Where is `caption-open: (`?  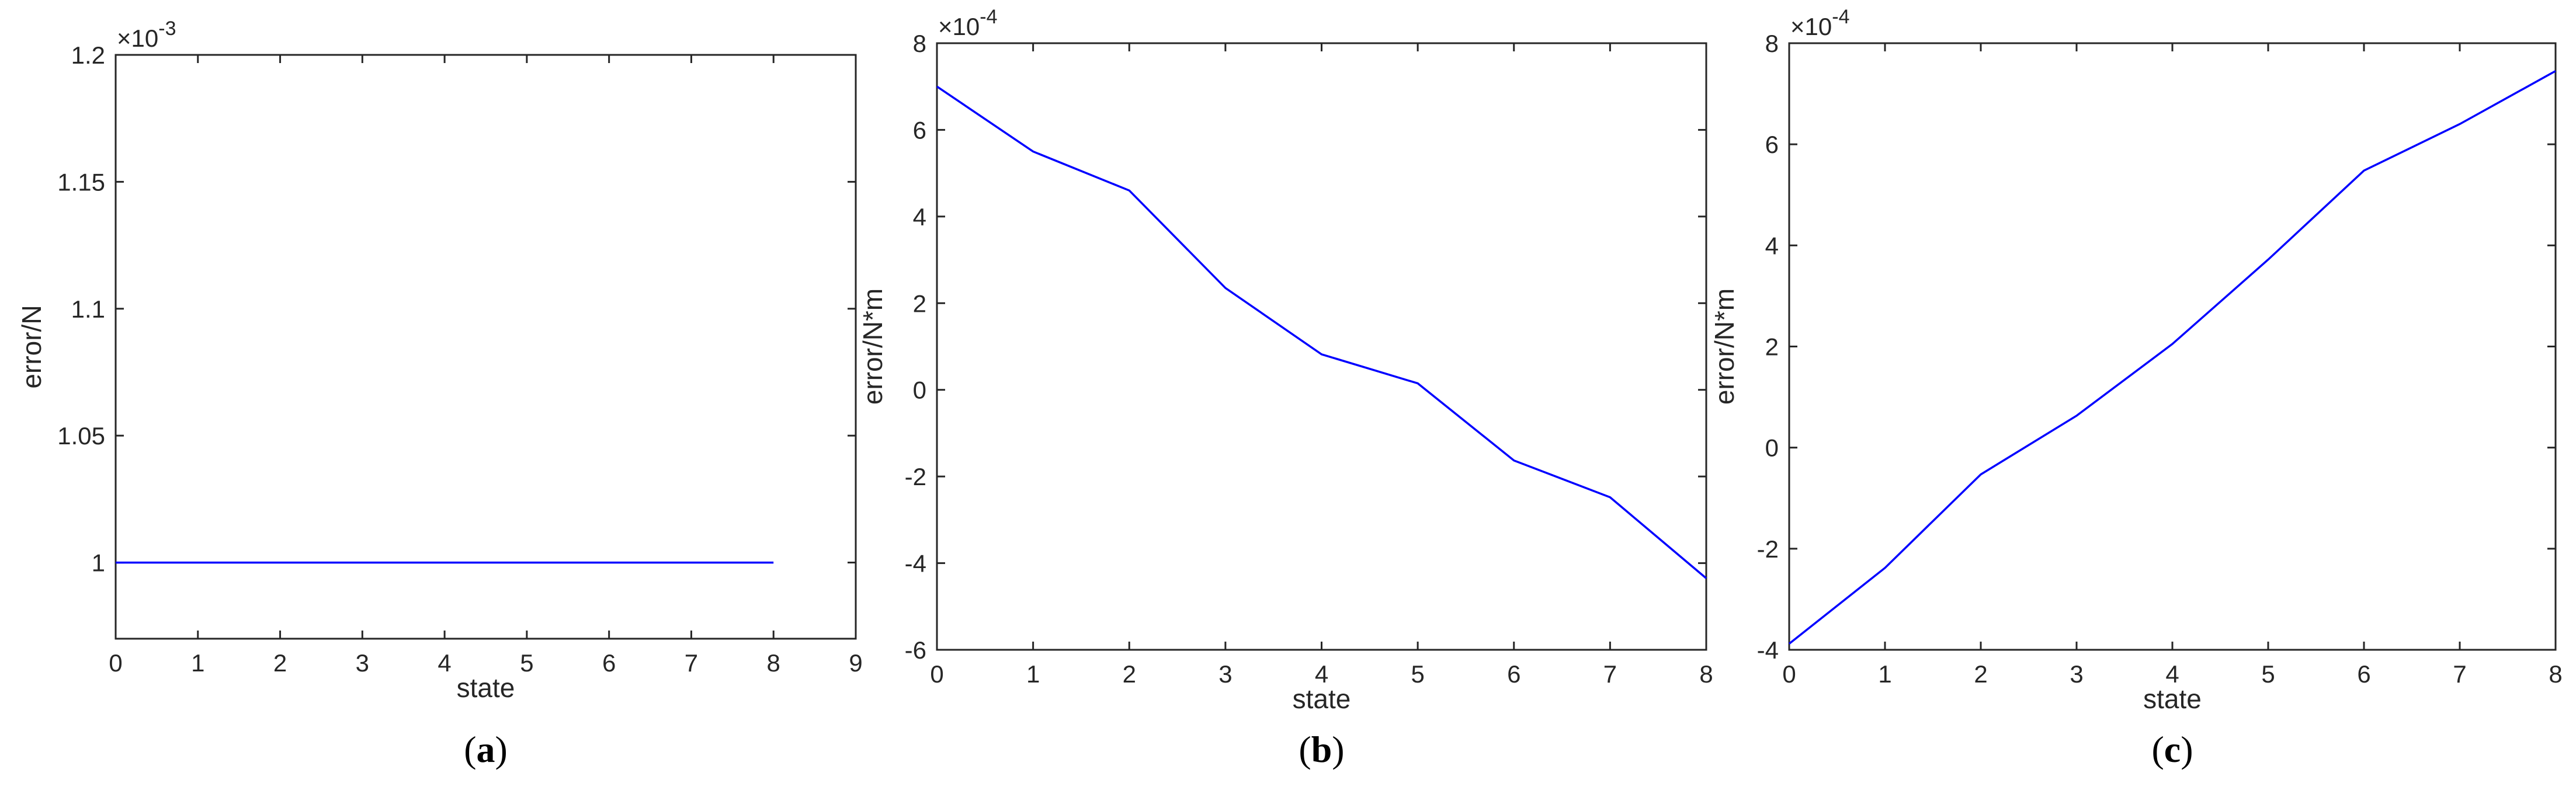 caption-open: ( is located at coordinates (2157, 749).